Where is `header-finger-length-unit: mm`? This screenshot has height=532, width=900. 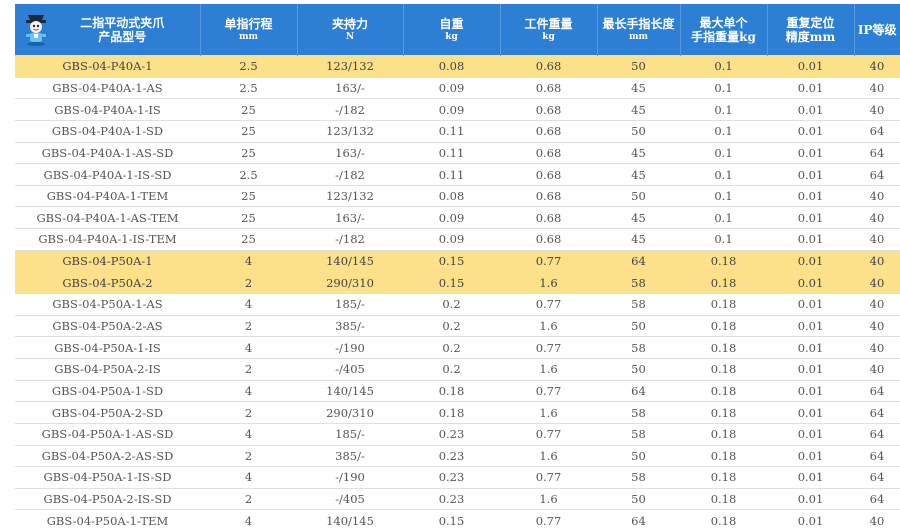 header-finger-length-unit: mm is located at coordinates (638, 36).